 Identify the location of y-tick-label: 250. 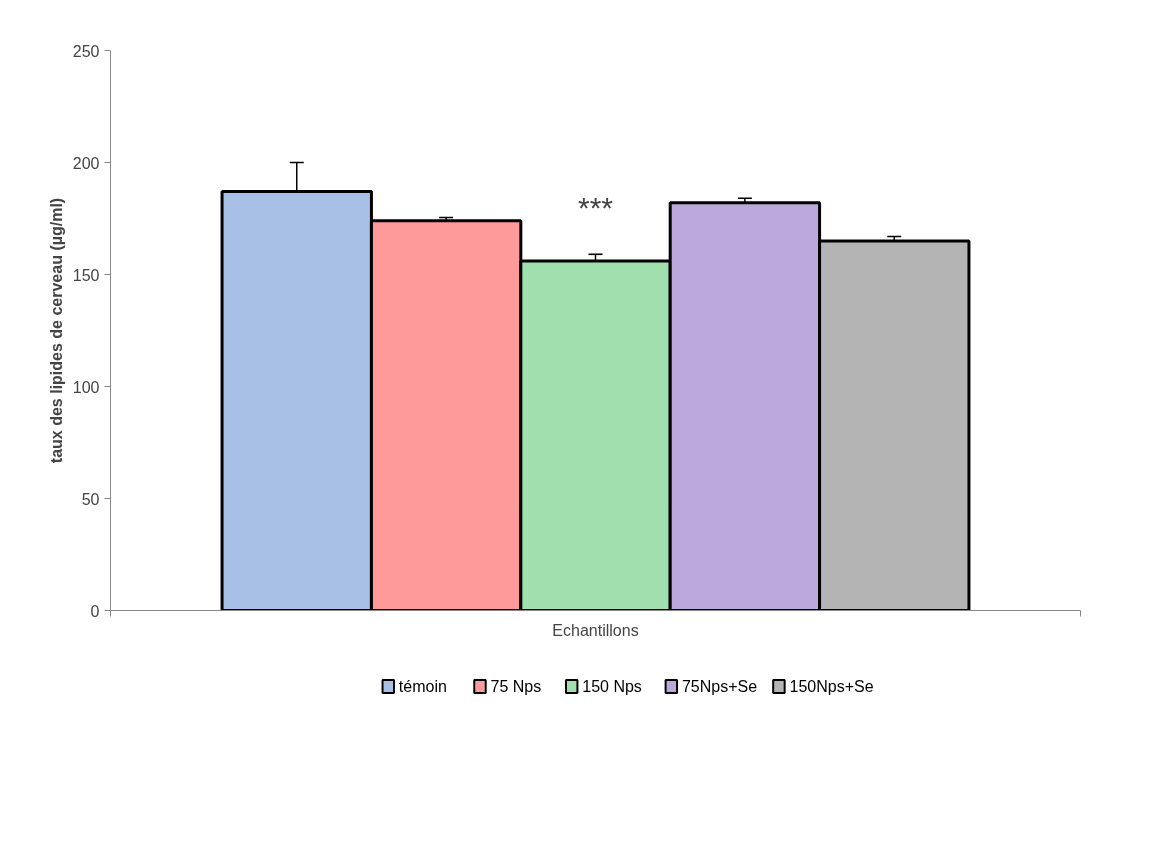
(86, 51).